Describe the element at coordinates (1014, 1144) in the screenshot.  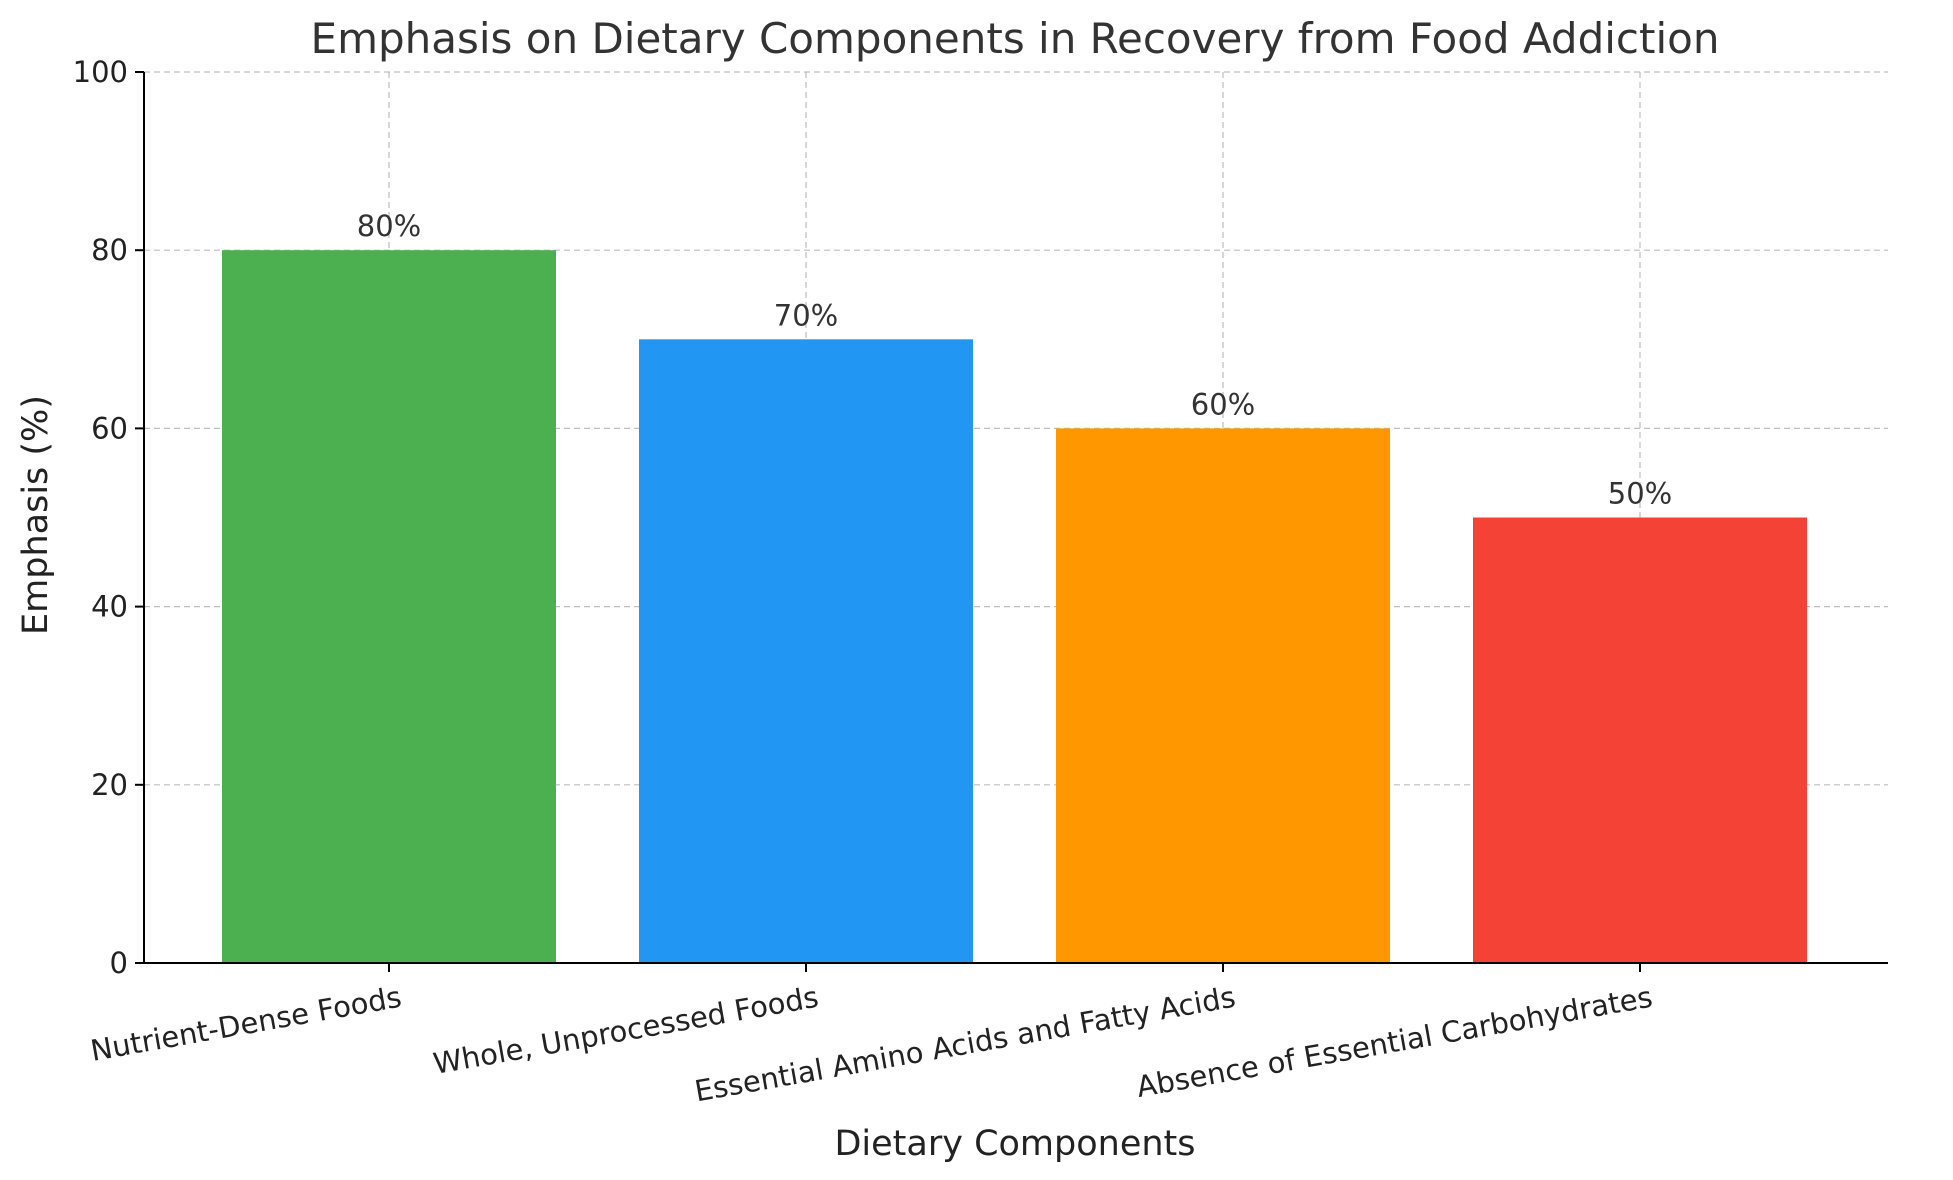
I see `x-axis-label: Dietary Components` at that location.